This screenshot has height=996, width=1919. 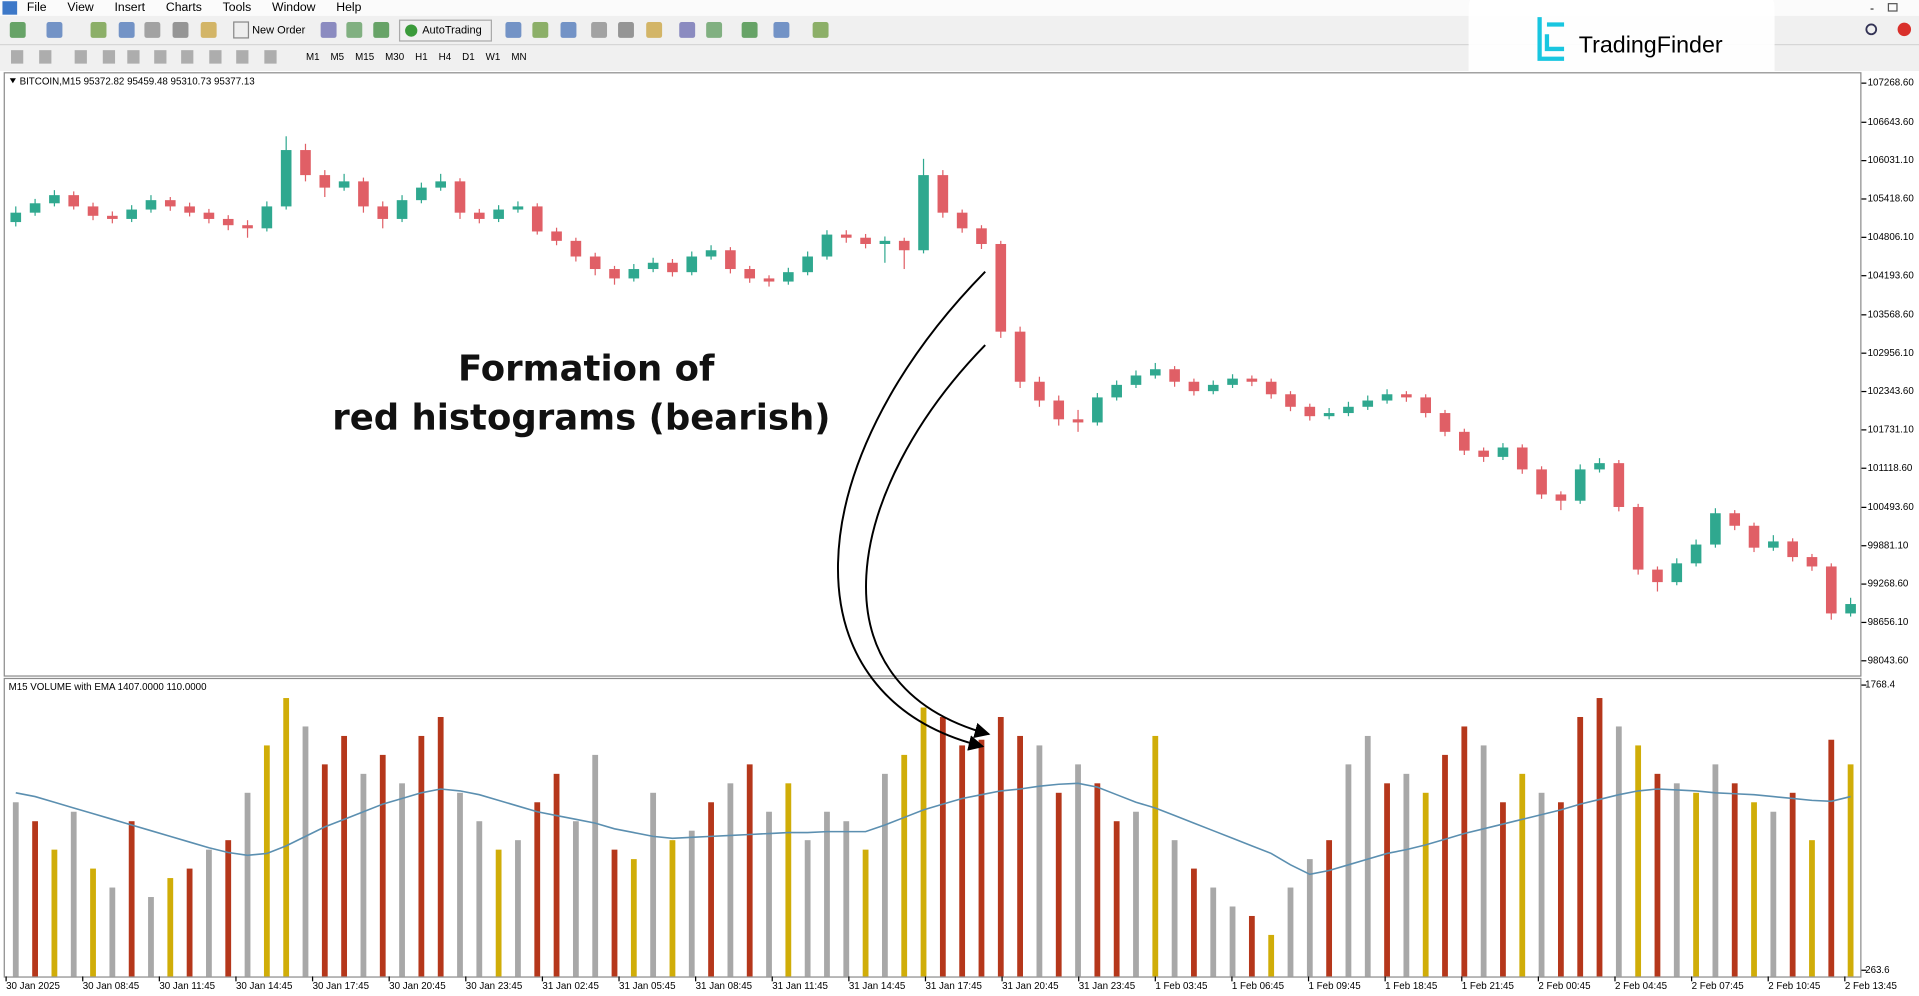 What do you see at coordinates (1888, 622) in the screenshot?
I see `y-tick-label: 98656.10` at bounding box center [1888, 622].